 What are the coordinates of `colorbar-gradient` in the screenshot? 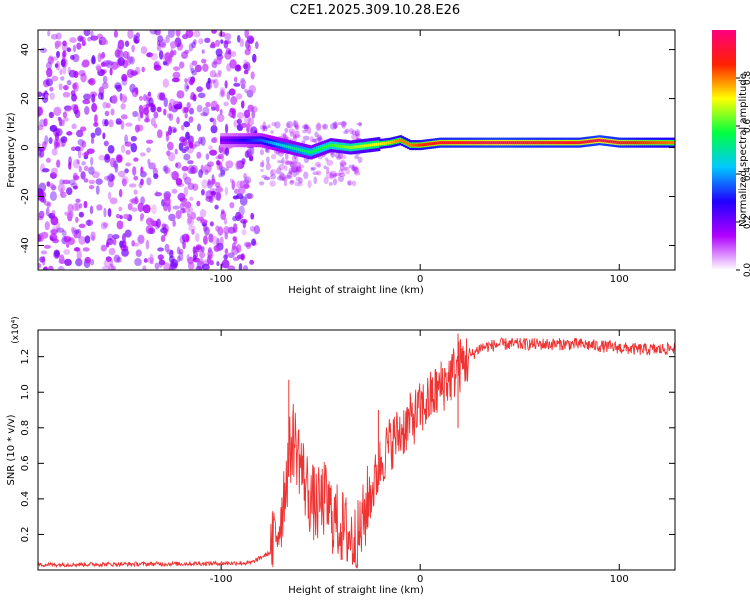 It's located at (724, 150).